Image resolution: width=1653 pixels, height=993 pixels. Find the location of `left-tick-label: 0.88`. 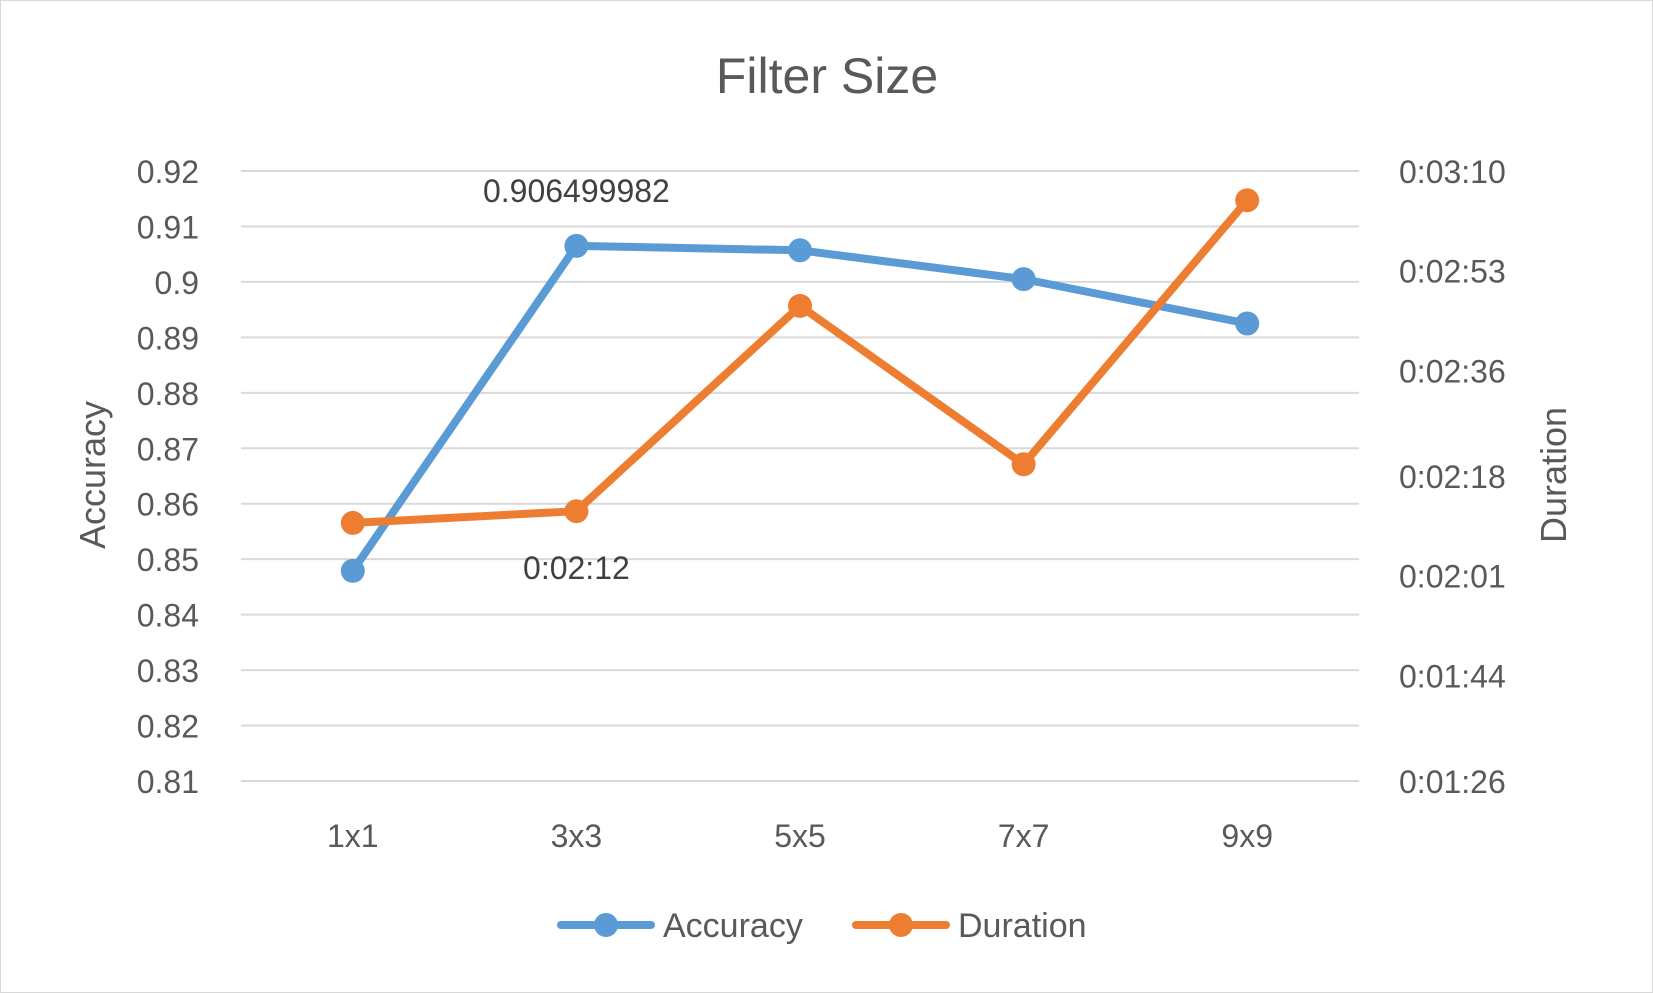

left-tick-label: 0.88 is located at coordinates (168, 394).